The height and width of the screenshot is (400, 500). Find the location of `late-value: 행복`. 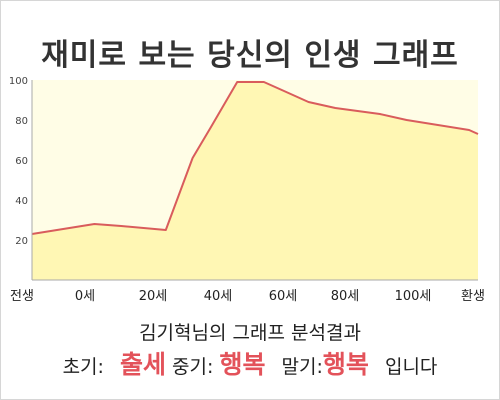

late-value: 행복 is located at coordinates (345, 364).